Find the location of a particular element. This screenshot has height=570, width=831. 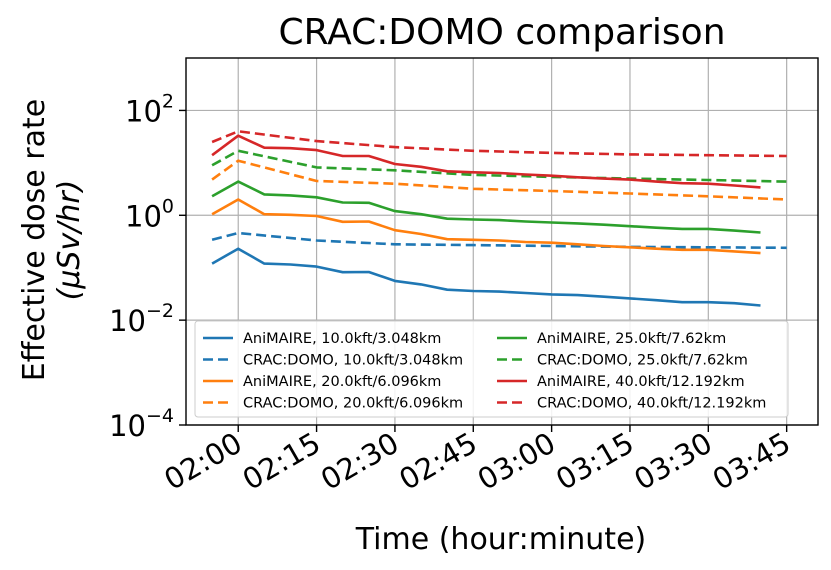

legend-label: AniMAIRE, 25.0kft/7.62km is located at coordinates (631, 339).